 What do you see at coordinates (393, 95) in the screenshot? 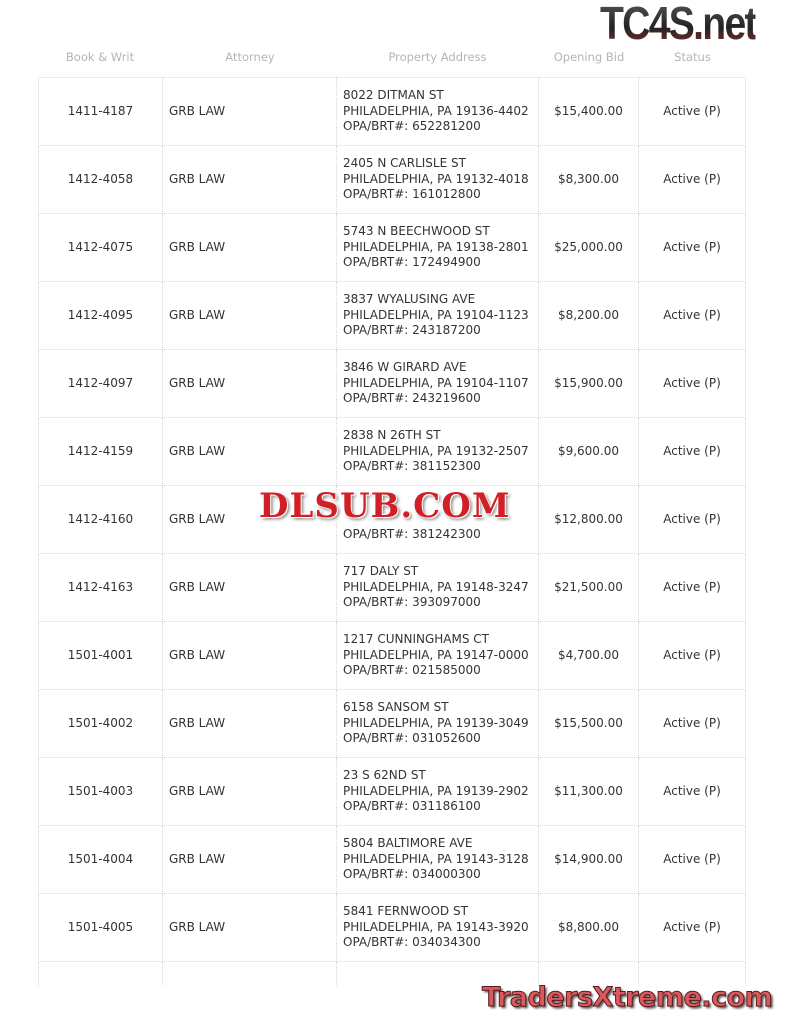
I see `address-street: 8022 DITMAN ST` at bounding box center [393, 95].